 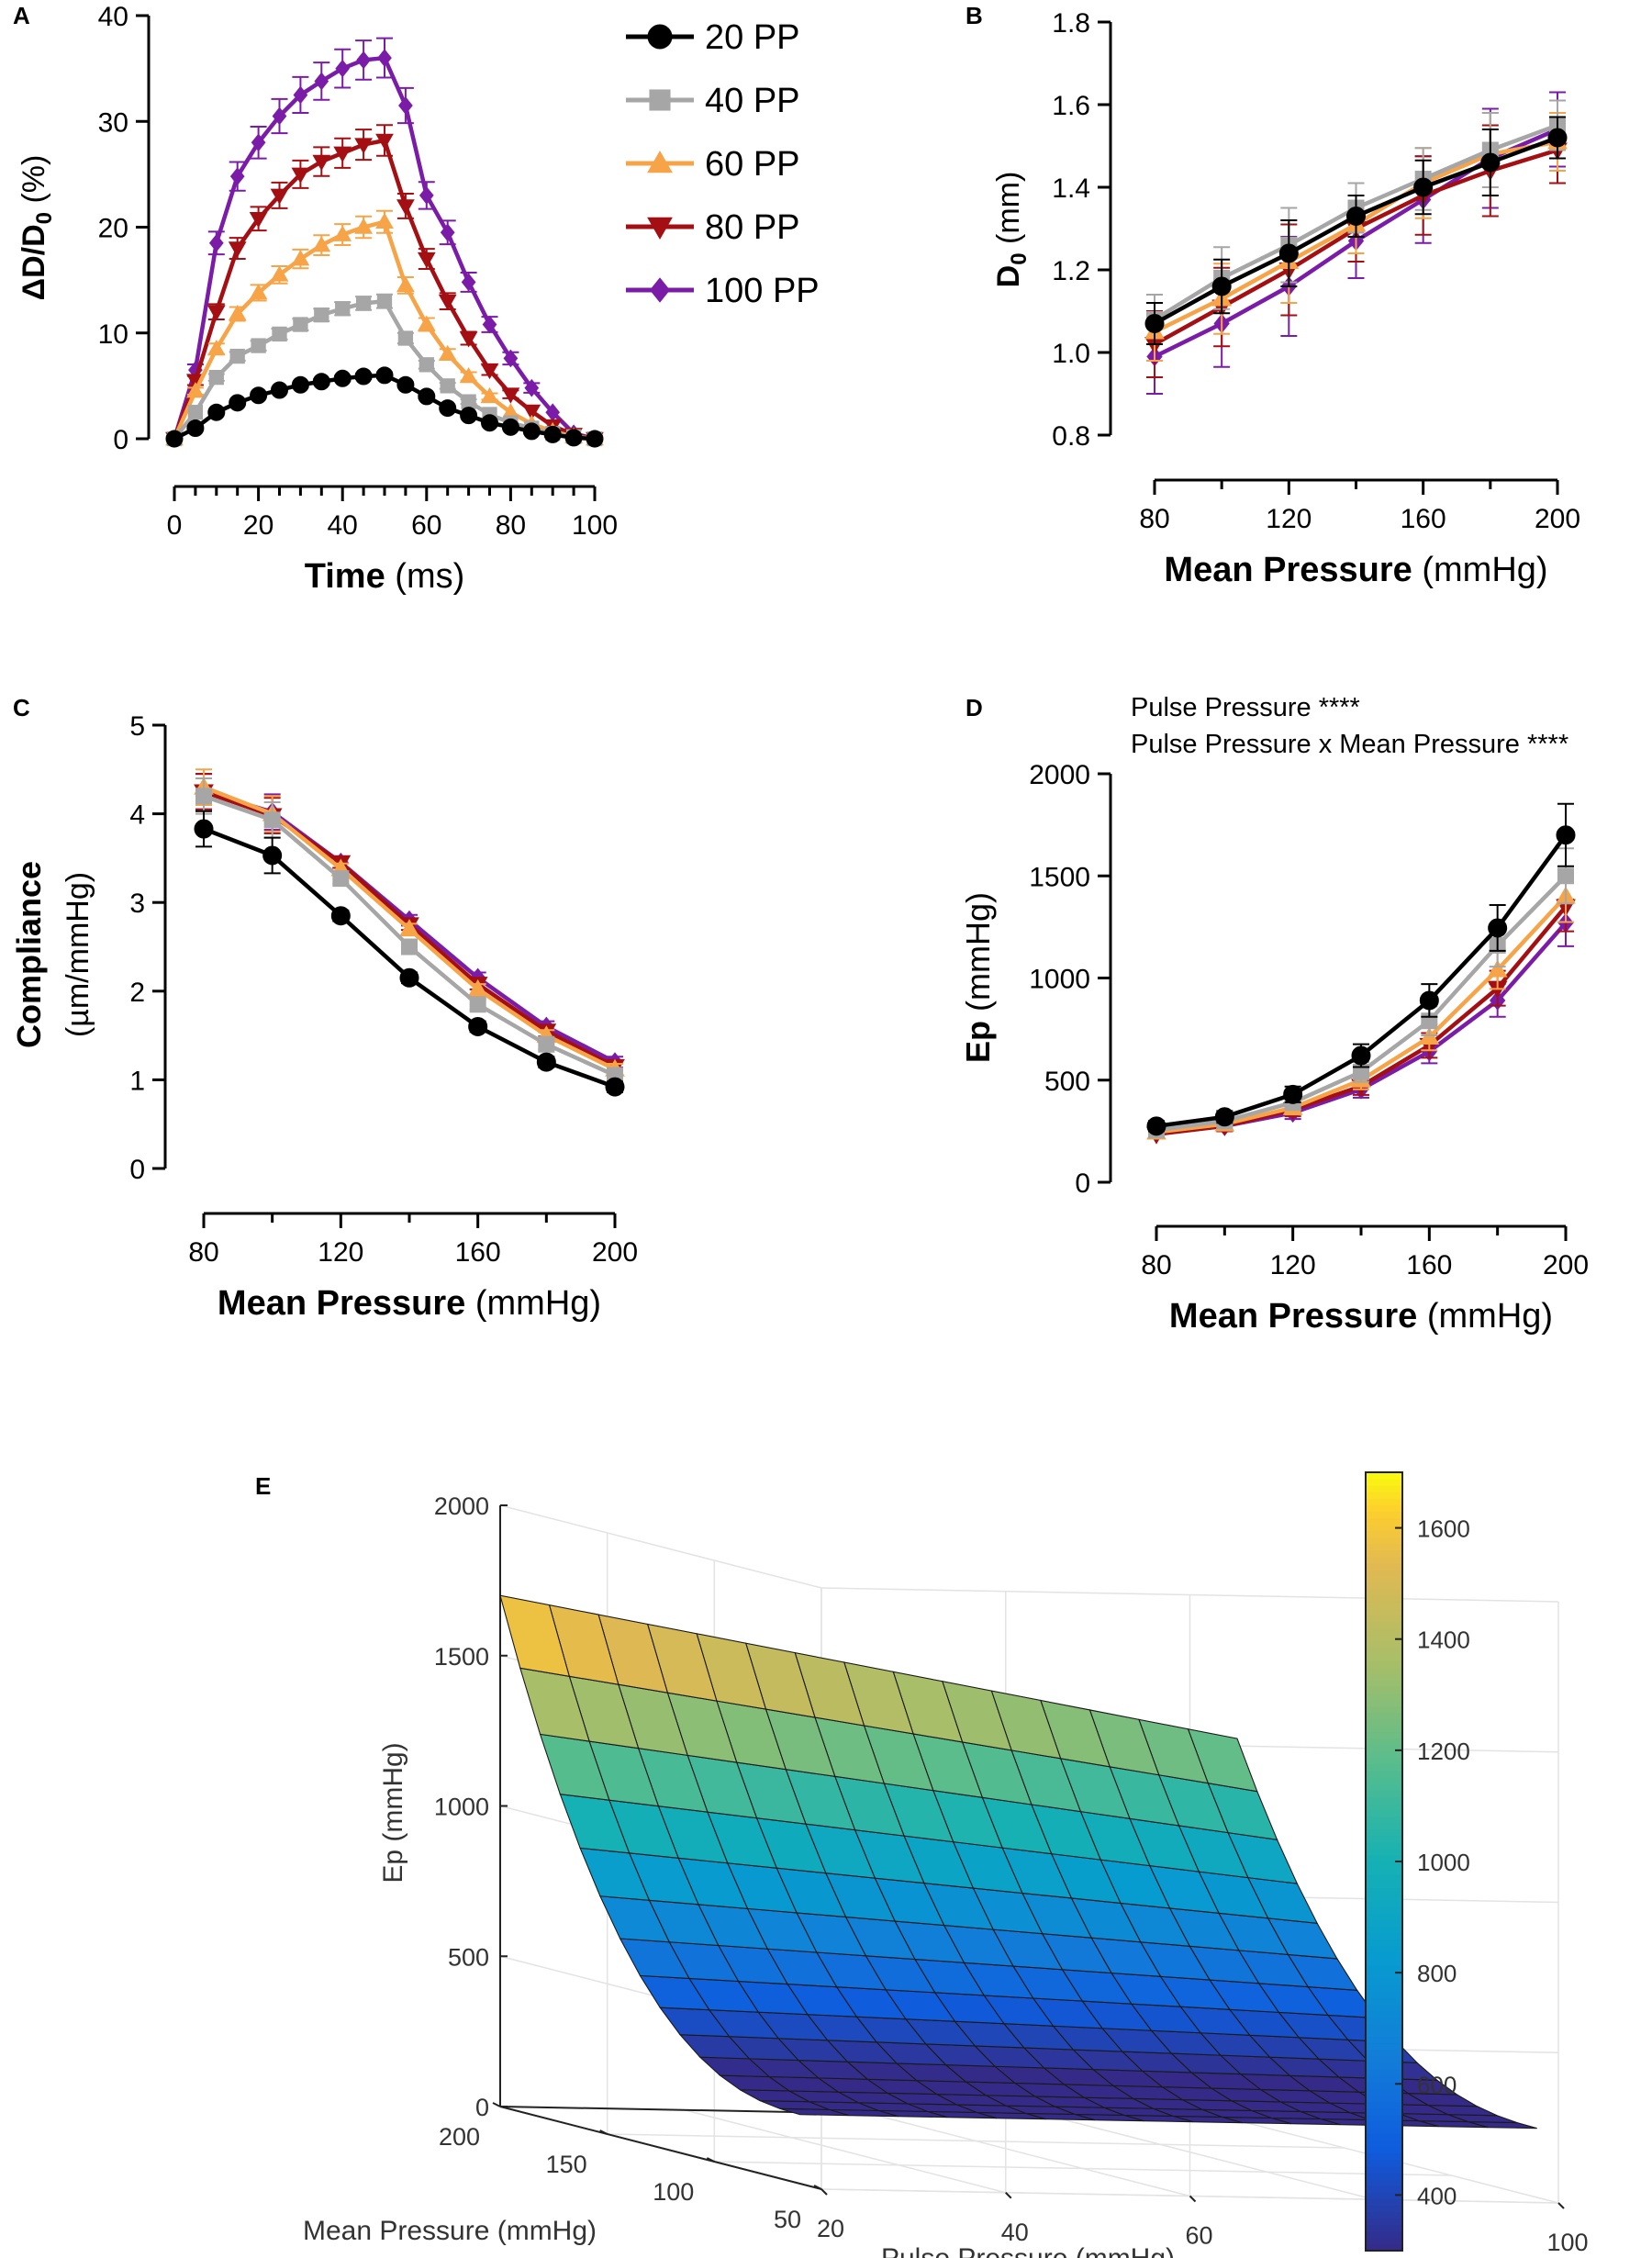 What do you see at coordinates (974, 707) in the screenshot?
I see `panel-label-d: D` at bounding box center [974, 707].